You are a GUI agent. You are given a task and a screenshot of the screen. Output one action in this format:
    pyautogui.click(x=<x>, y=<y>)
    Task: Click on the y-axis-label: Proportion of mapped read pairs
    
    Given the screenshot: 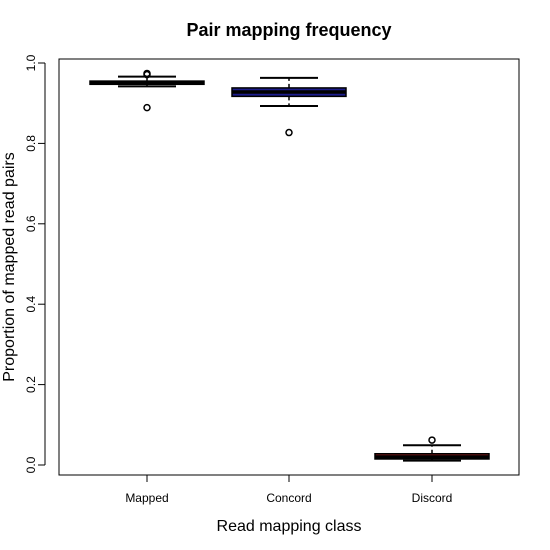 What is the action you would take?
    pyautogui.click(x=9, y=266)
    